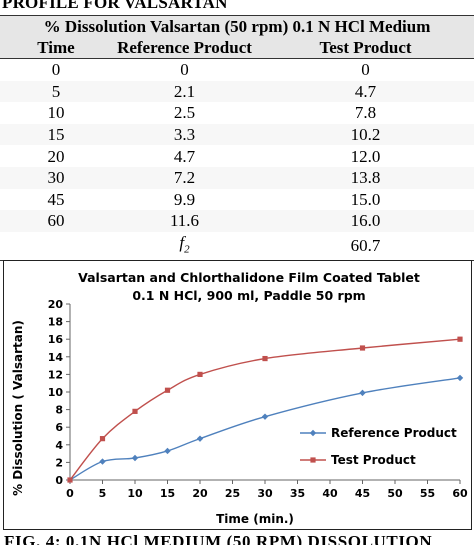 This screenshot has width=474, height=545. I want to click on cell-time: 20, so click(56, 156).